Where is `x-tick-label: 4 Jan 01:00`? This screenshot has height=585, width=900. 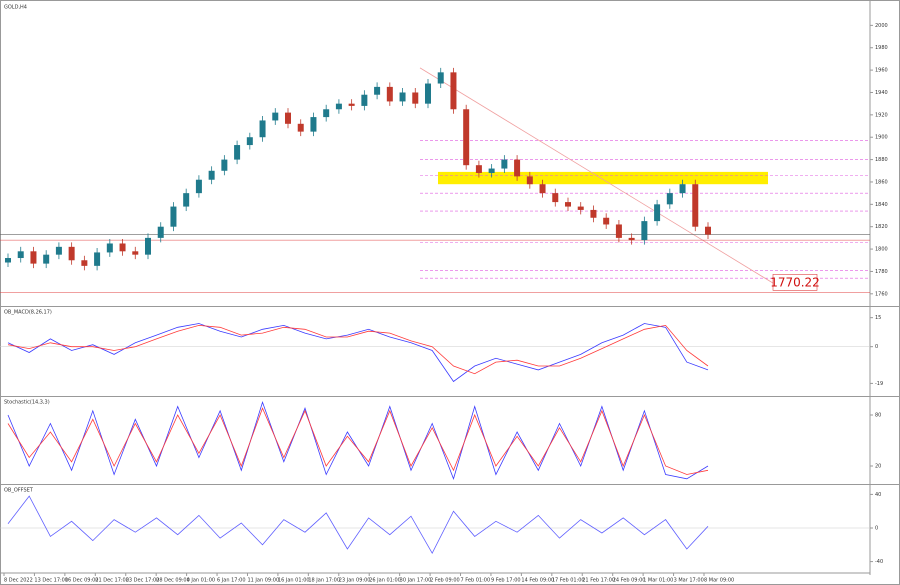 x-tick-label: 4 Jan 01:00 is located at coordinates (201, 581).